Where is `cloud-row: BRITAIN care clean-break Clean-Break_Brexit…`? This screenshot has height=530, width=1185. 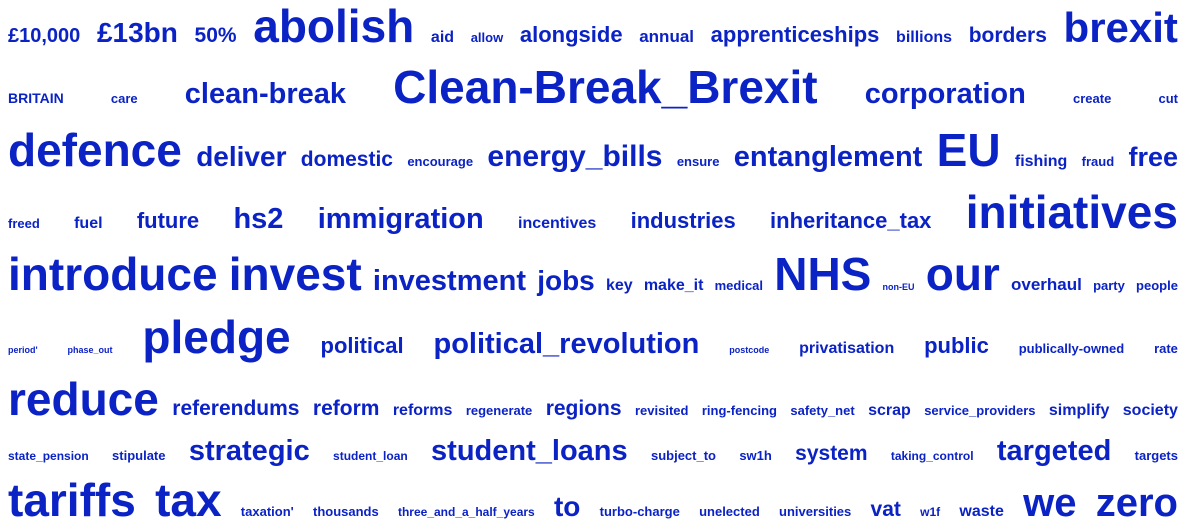
cloud-row: BRITAIN care clean-break Clean-Break_Brexit… is located at coordinates (593, 87).